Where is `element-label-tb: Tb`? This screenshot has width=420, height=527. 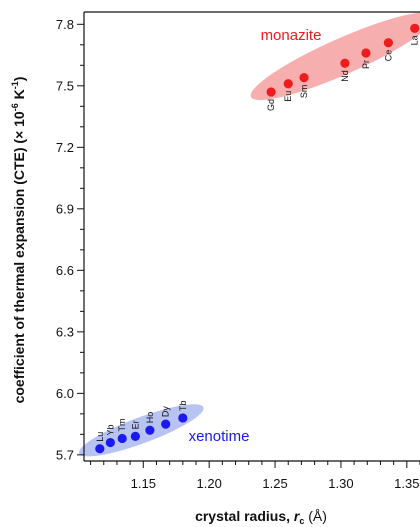
element-label-tb: Tb is located at coordinates (183, 405).